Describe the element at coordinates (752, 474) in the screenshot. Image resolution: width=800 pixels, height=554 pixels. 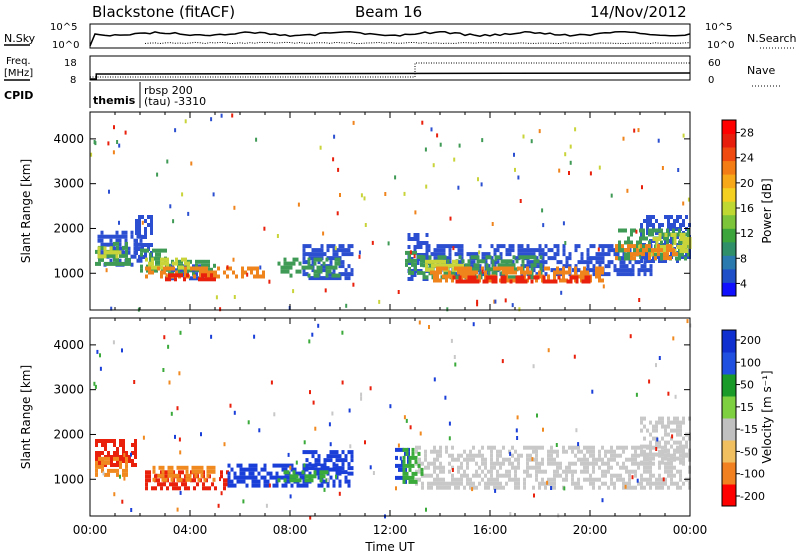
I see `colorbar-tick-label: -100` at that location.